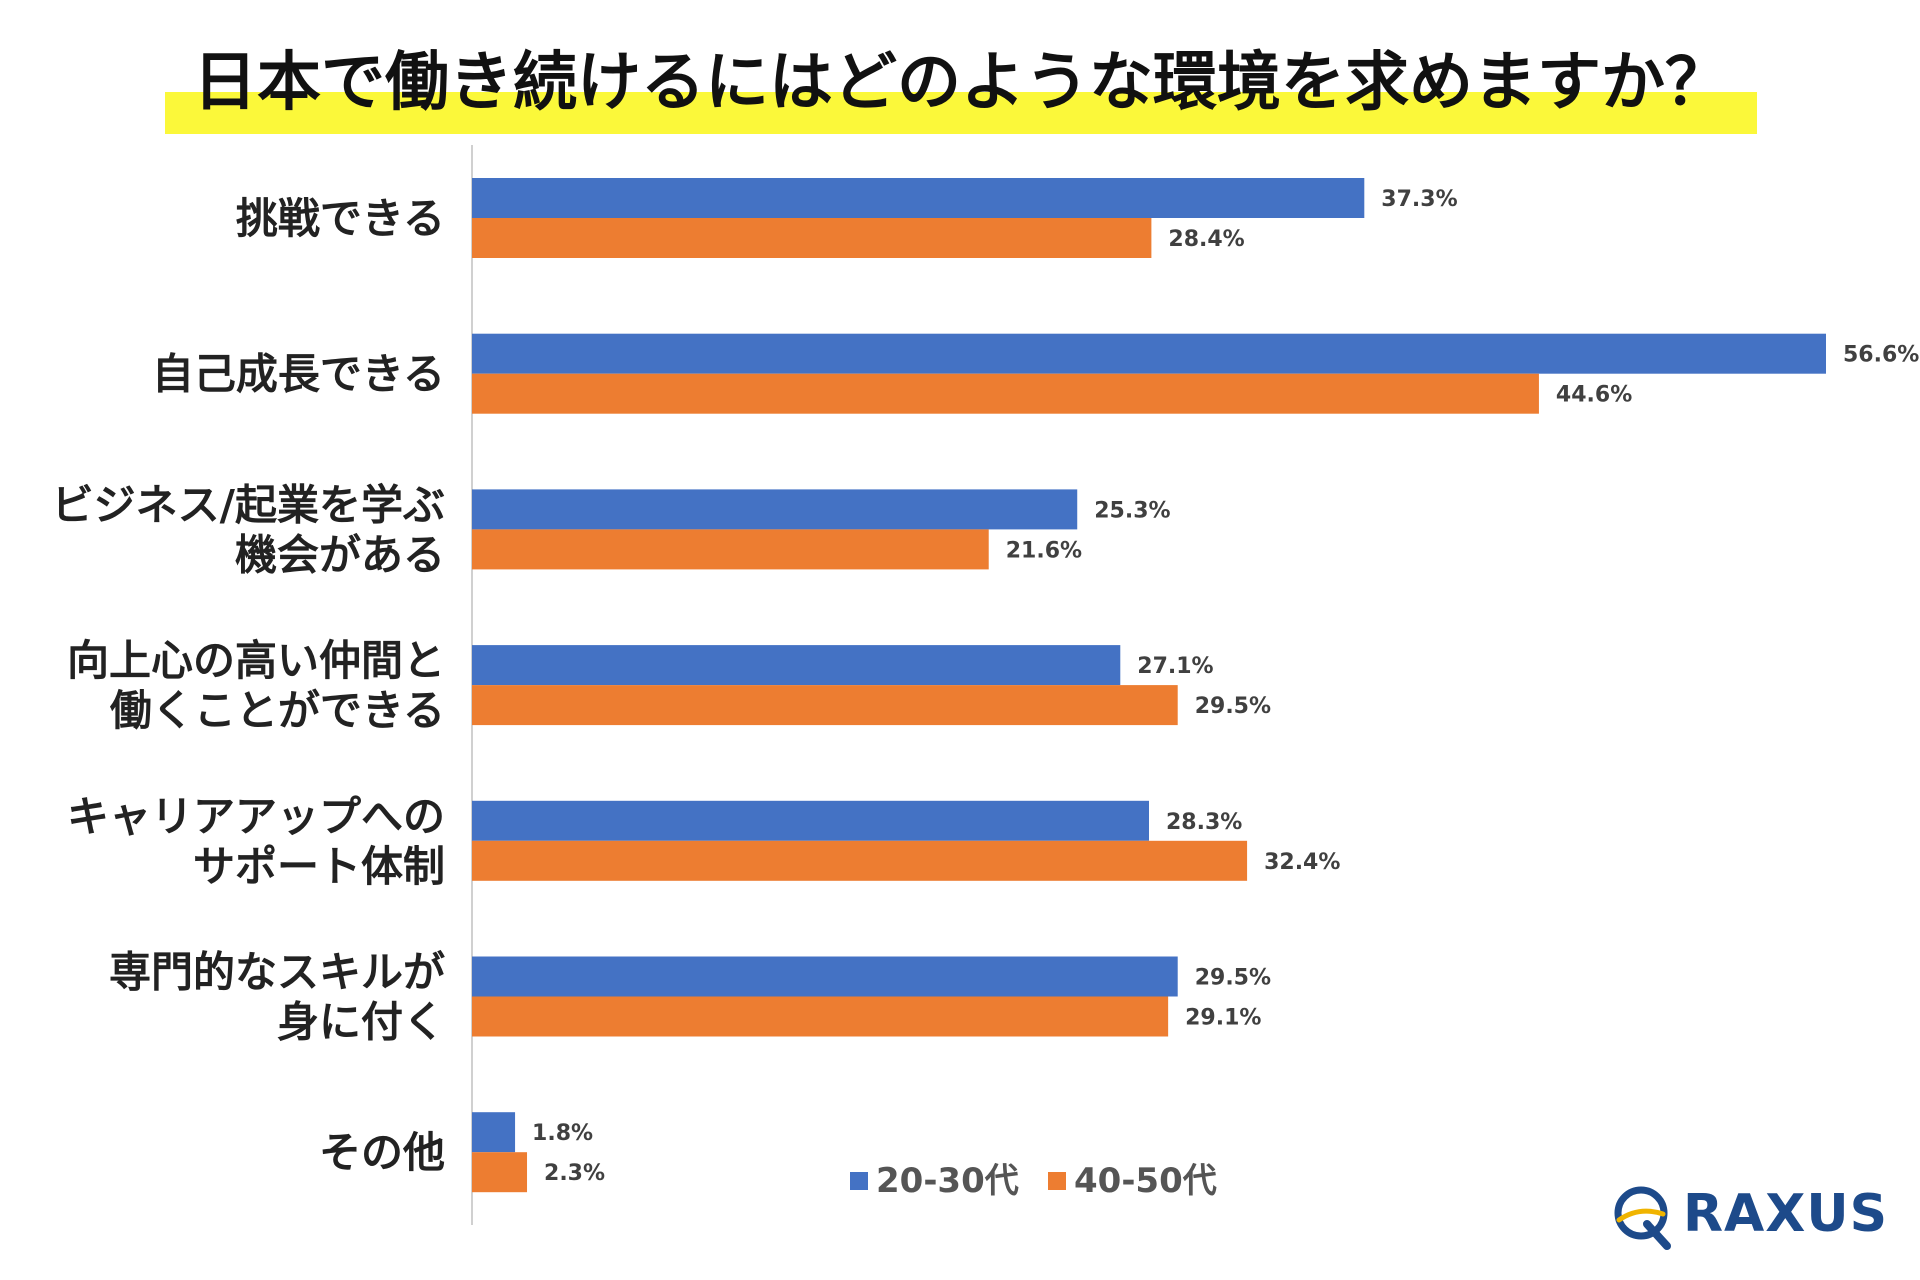  I want to click on raxus-logo: RAXUS, so click(1750, 1215).